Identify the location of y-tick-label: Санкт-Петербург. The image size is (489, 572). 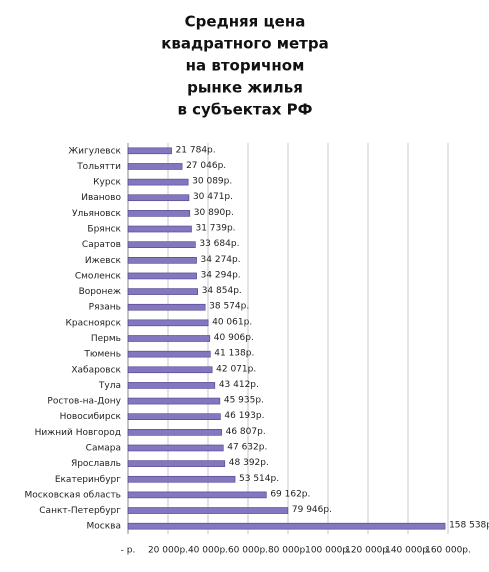
(80, 511).